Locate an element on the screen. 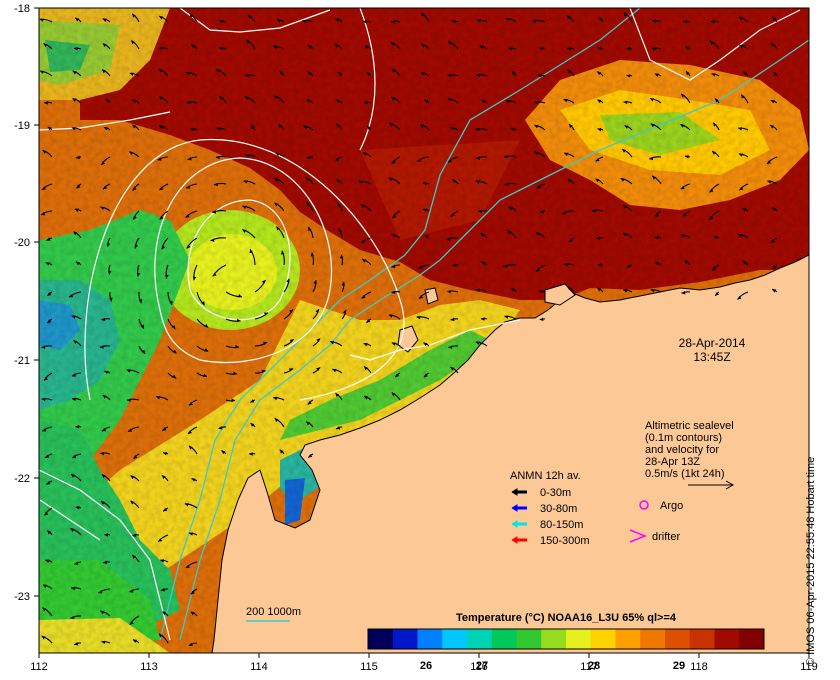 The width and height of the screenshot is (840, 680). anmn-legend-label: 150-300m is located at coordinates (565, 541).